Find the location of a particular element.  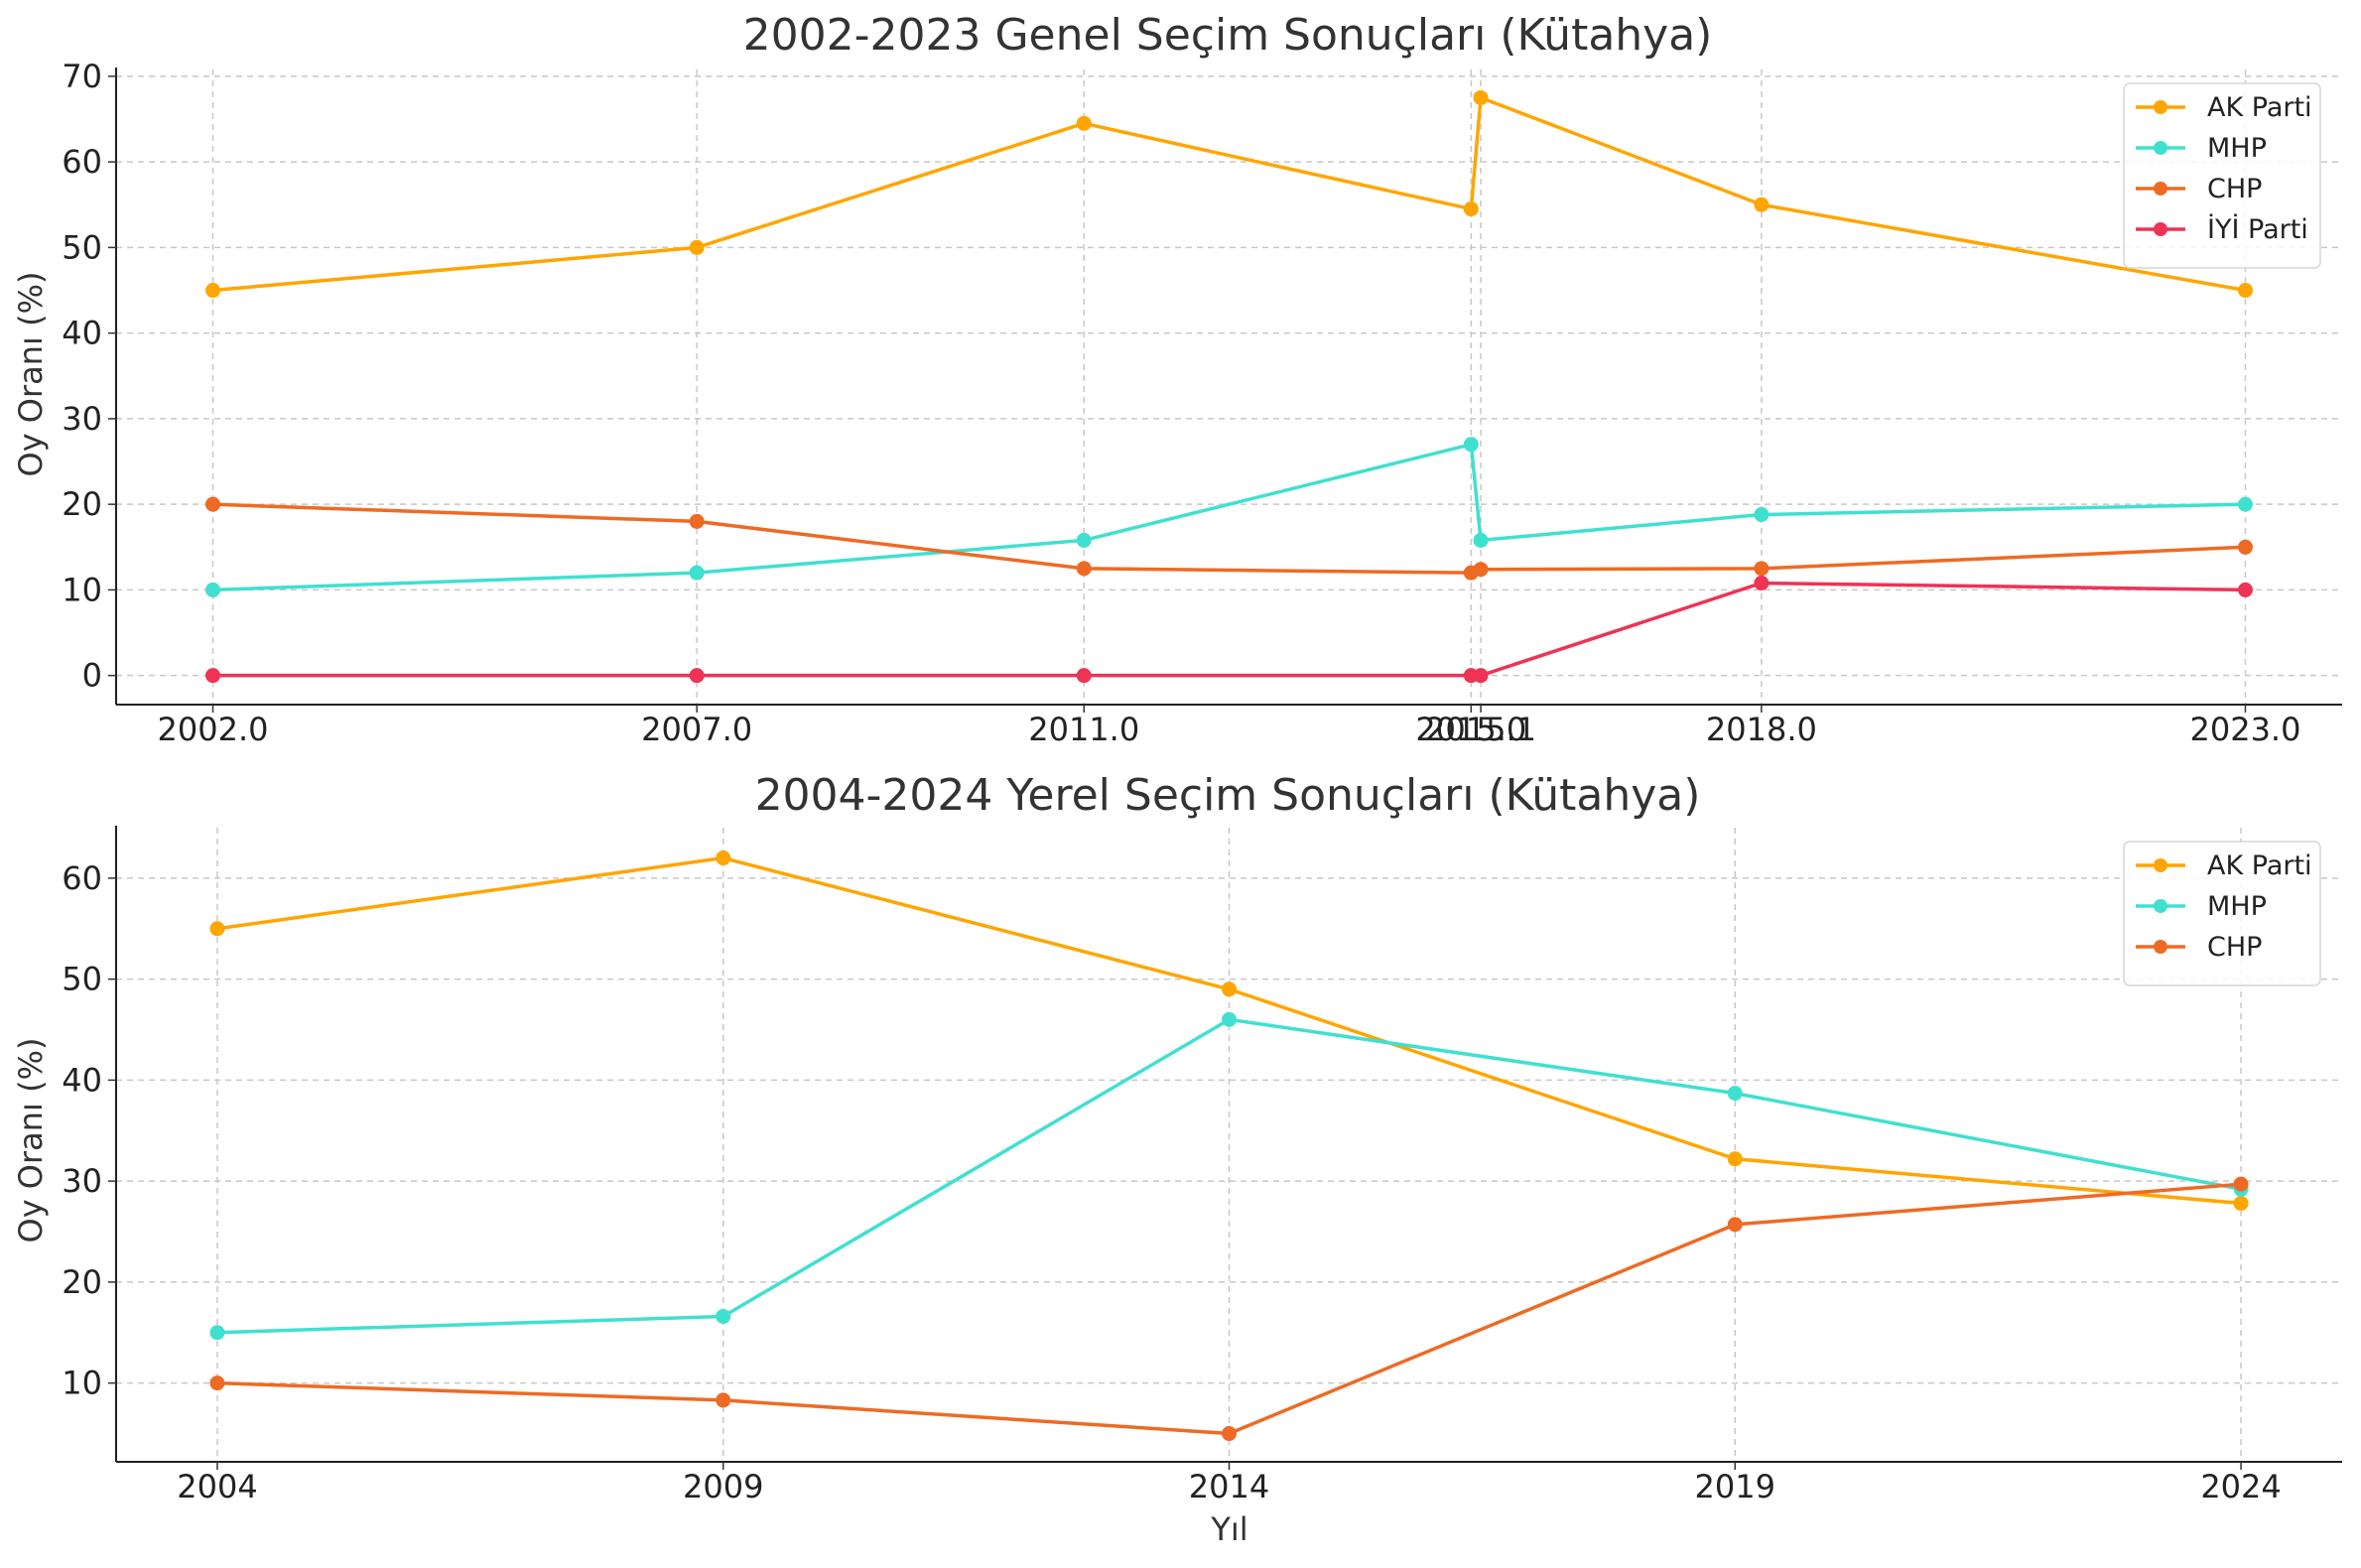

x-tick-label: 2002.0 is located at coordinates (213, 729).